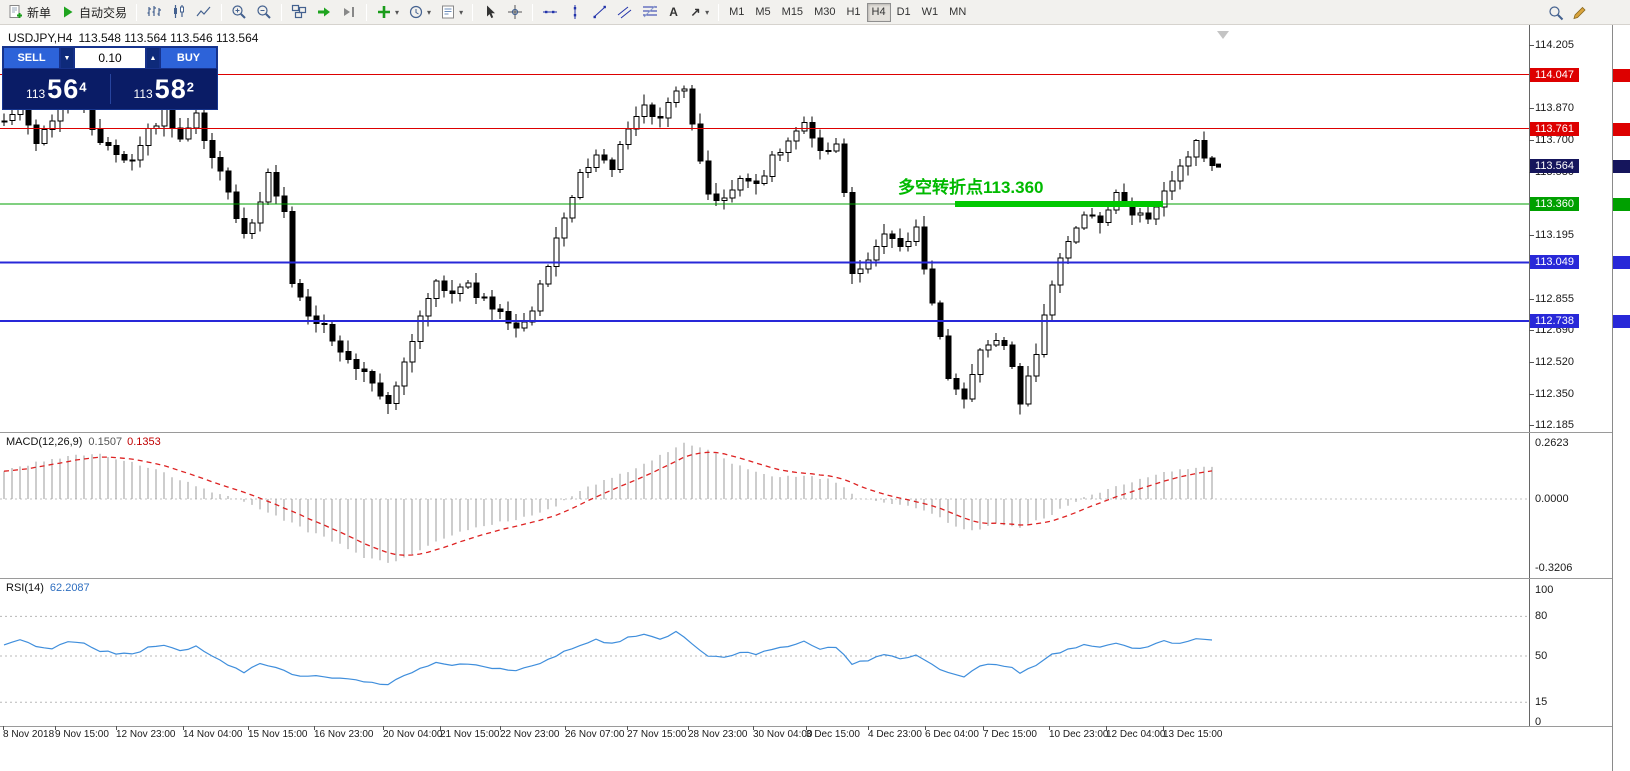 The image size is (1630, 771). What do you see at coordinates (736, 12) in the screenshot?
I see `timeframe-m1-button: M1` at bounding box center [736, 12].